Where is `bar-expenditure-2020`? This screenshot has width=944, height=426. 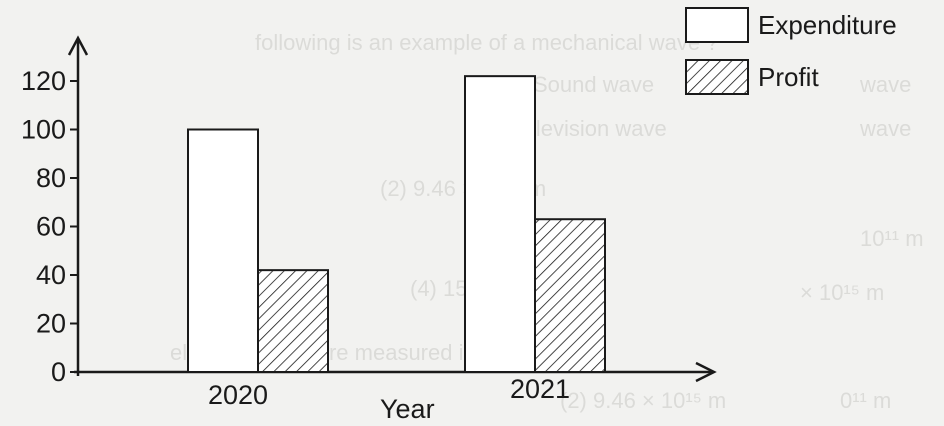 bar-expenditure-2020 is located at coordinates (223, 250).